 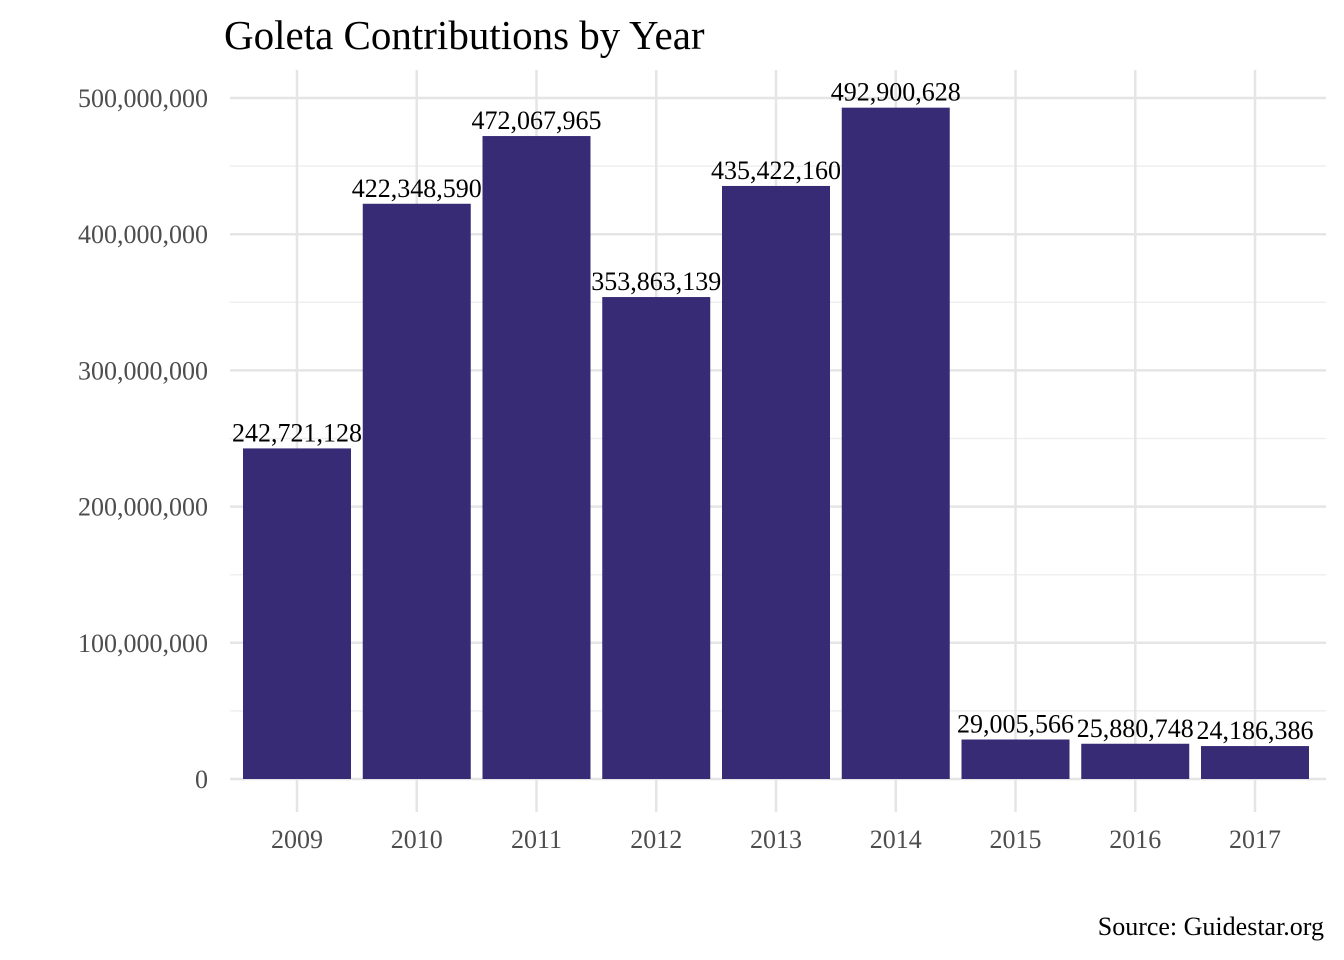 I want to click on bar-2015, so click(x=1015, y=759).